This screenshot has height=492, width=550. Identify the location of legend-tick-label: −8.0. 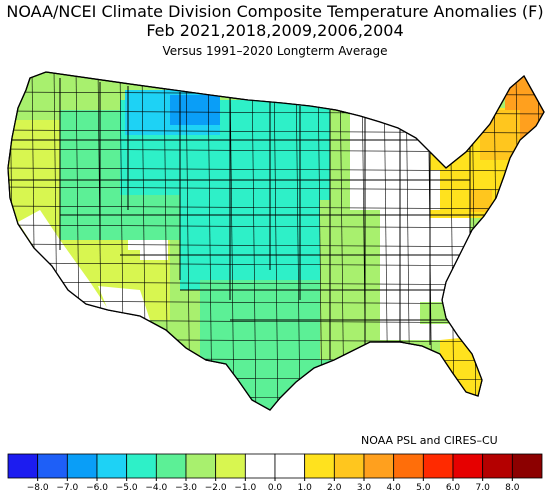
(38, 487).